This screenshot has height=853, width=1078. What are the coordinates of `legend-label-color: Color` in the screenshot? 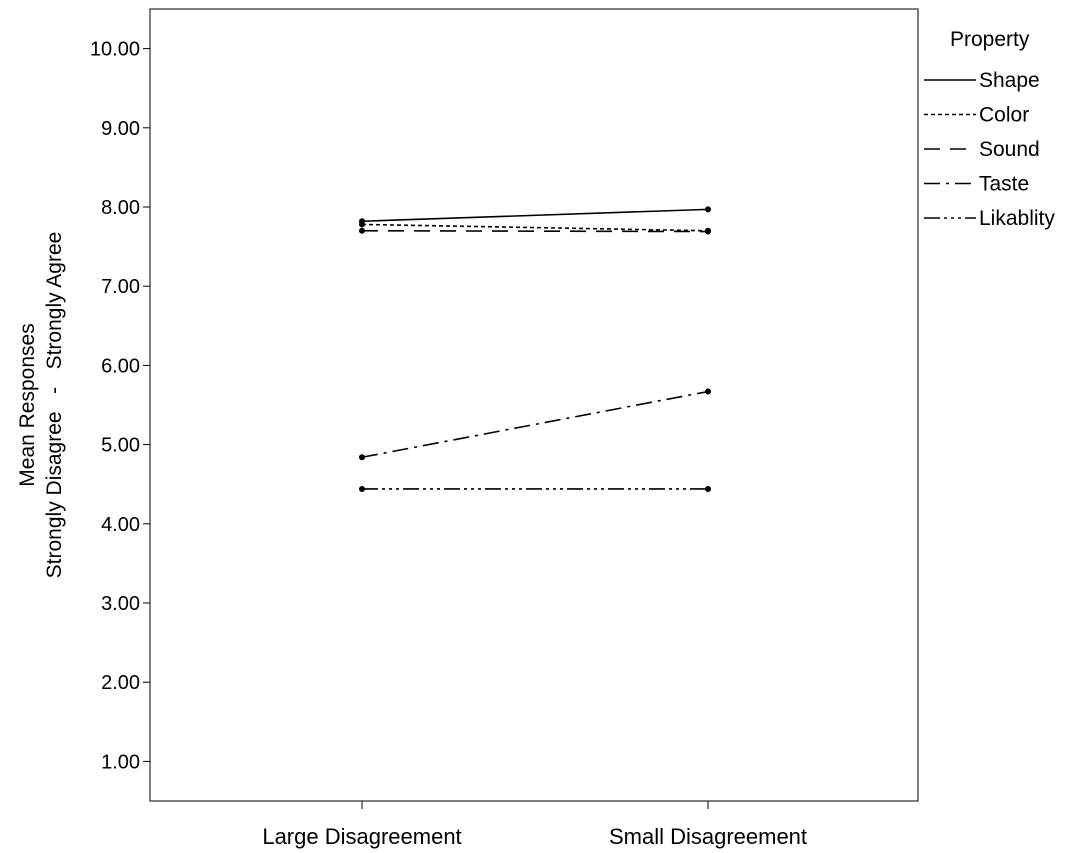 It's located at (1004, 115).